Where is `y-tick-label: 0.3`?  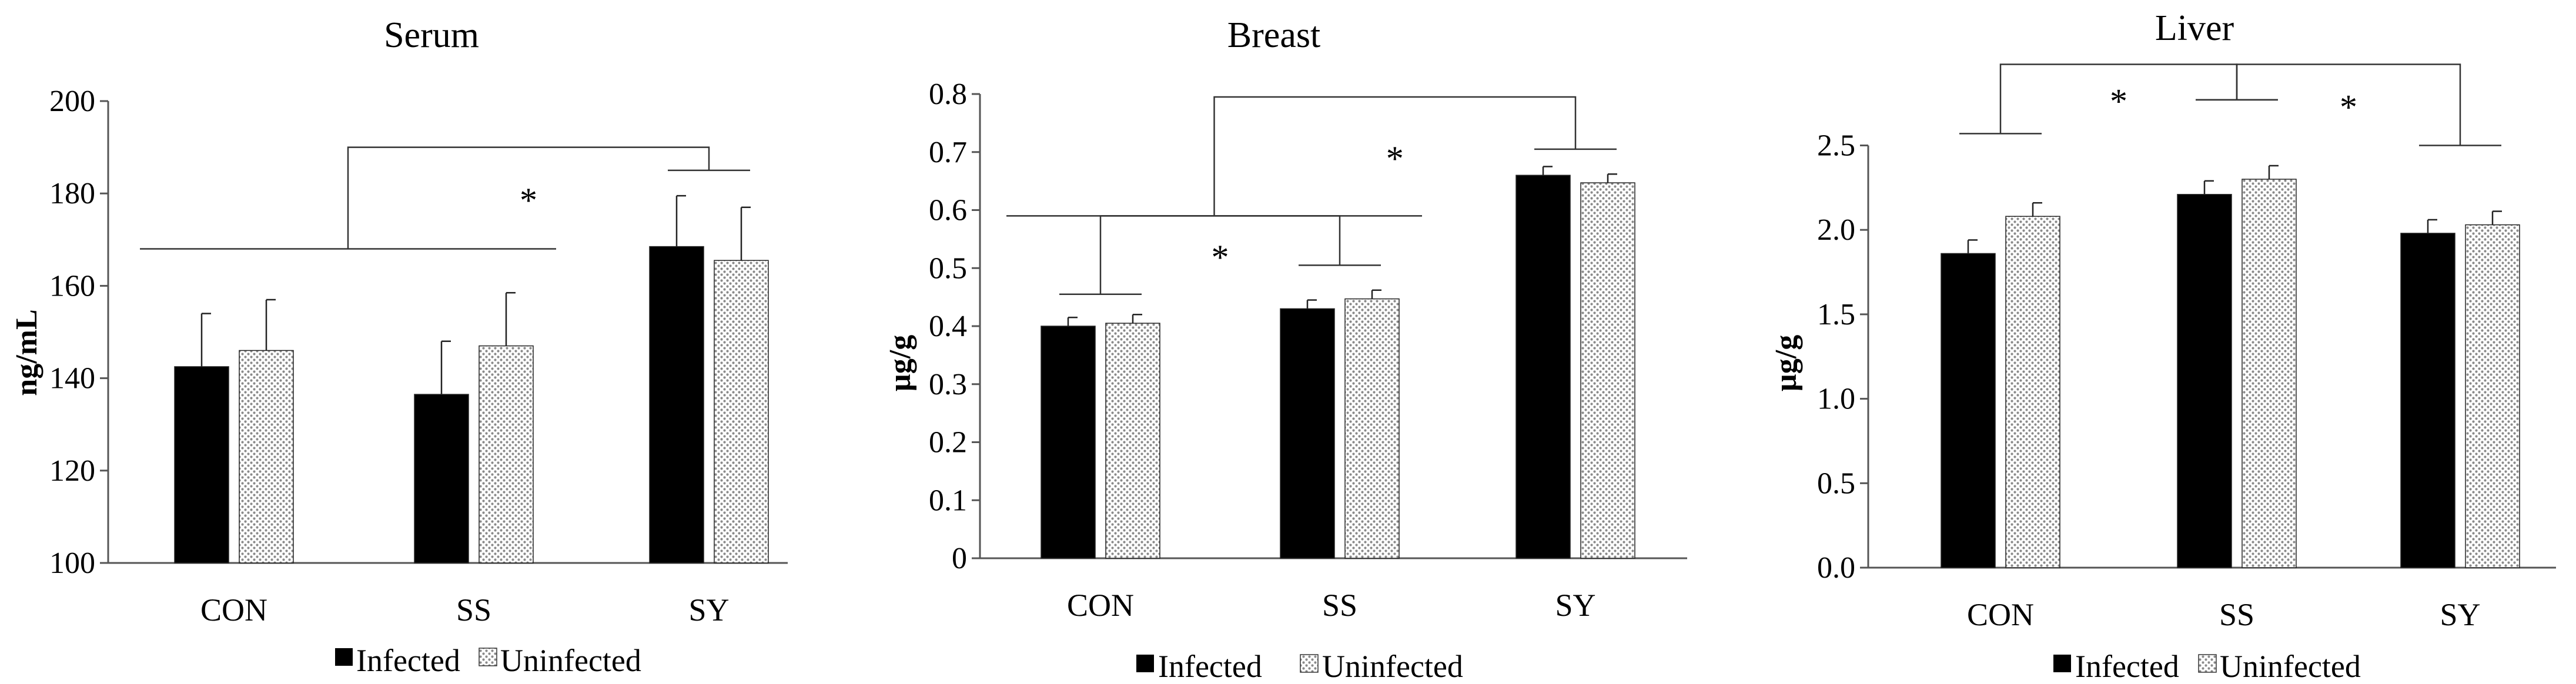 y-tick-label: 0.3 is located at coordinates (948, 384).